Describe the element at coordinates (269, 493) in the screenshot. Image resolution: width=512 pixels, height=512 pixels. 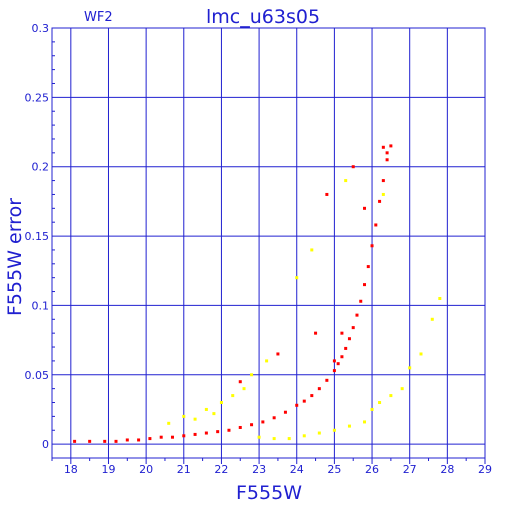
I see `x-axis-label: F555W` at that location.